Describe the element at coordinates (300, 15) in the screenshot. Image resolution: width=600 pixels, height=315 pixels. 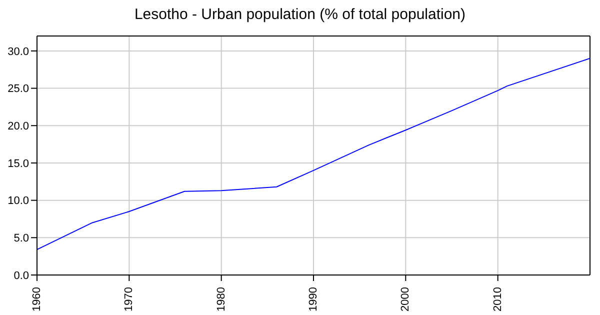
I see `chart-title: Lesotho - Urban population (% of total population)` at that location.